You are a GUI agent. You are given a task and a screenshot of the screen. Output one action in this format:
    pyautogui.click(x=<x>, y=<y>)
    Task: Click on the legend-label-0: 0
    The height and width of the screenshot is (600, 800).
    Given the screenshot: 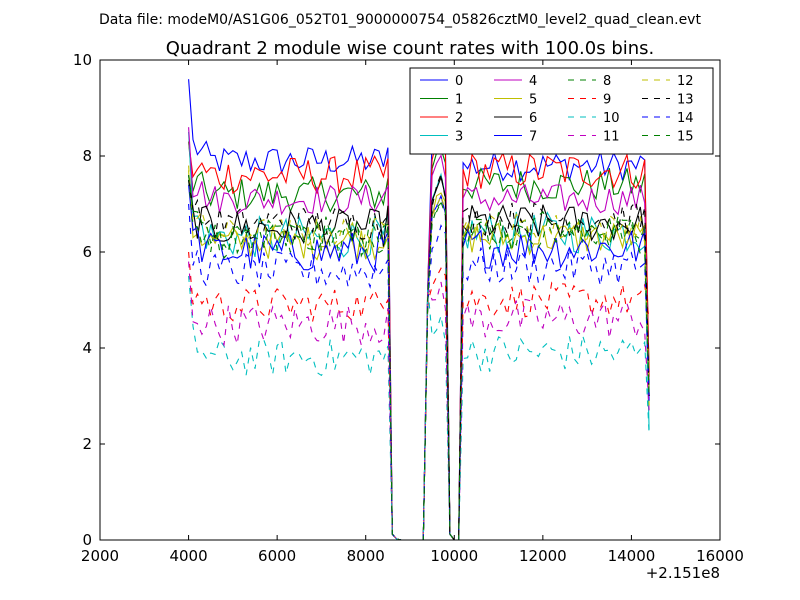 What is the action you would take?
    pyautogui.click(x=459, y=81)
    